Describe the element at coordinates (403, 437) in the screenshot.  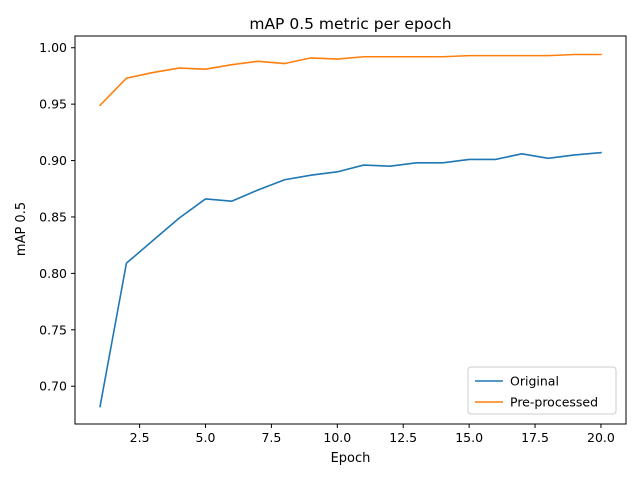
I see `x-tick-label: 12.5` at that location.